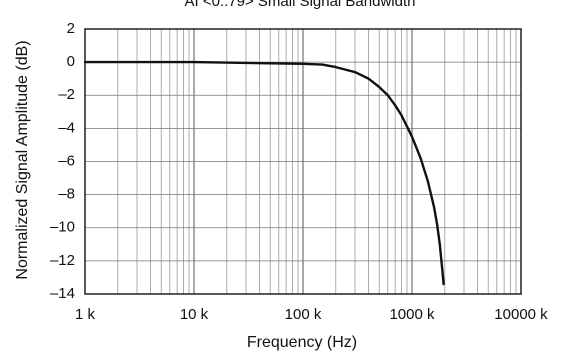 The width and height of the screenshot is (565, 352). I want to click on y-tick-labels: 2 0 –2 –4 –6 –8 –10 –12 –14, so click(62, 161).